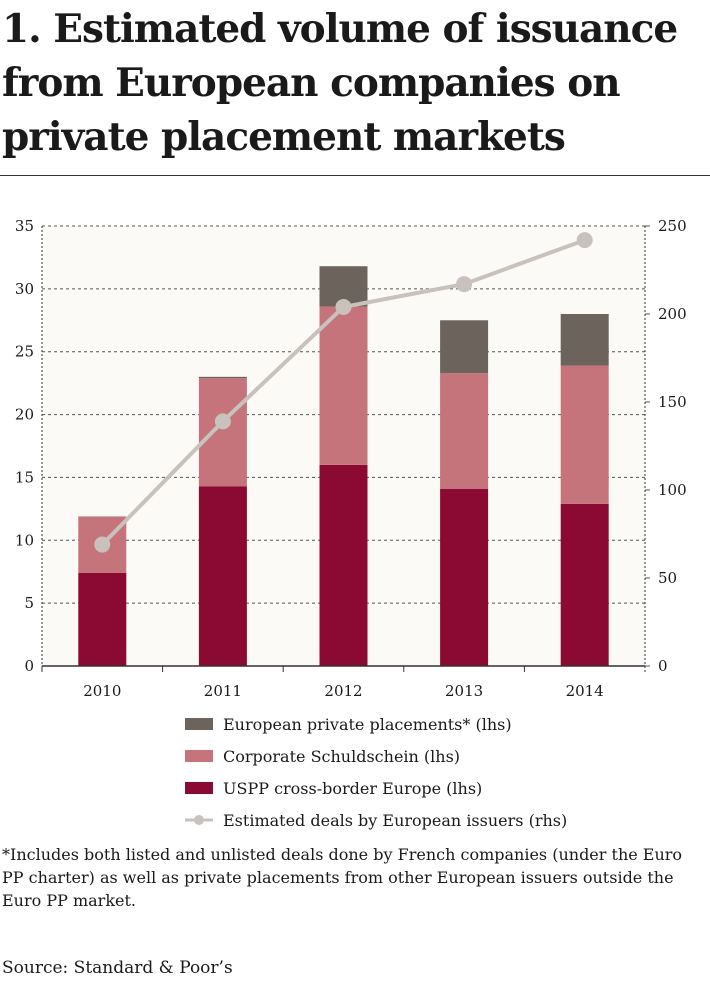  What do you see at coordinates (24, 415) in the screenshot?
I see `y-left-tick-label: 20` at bounding box center [24, 415].